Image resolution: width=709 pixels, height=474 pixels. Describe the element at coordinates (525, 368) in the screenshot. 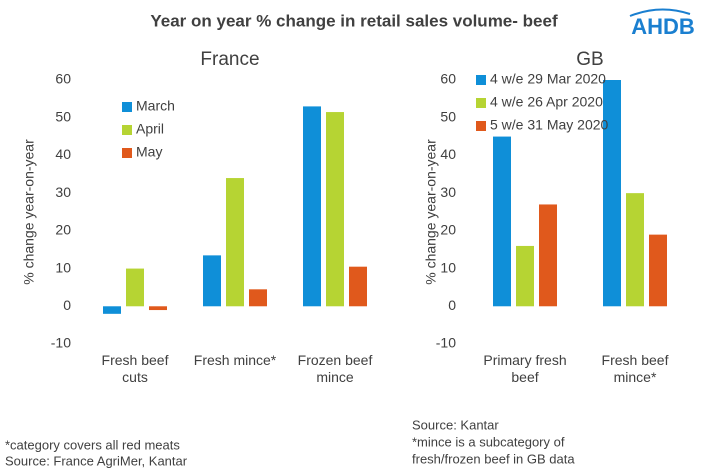

I see `x-tick-label: Primary fresh beef` at that location.